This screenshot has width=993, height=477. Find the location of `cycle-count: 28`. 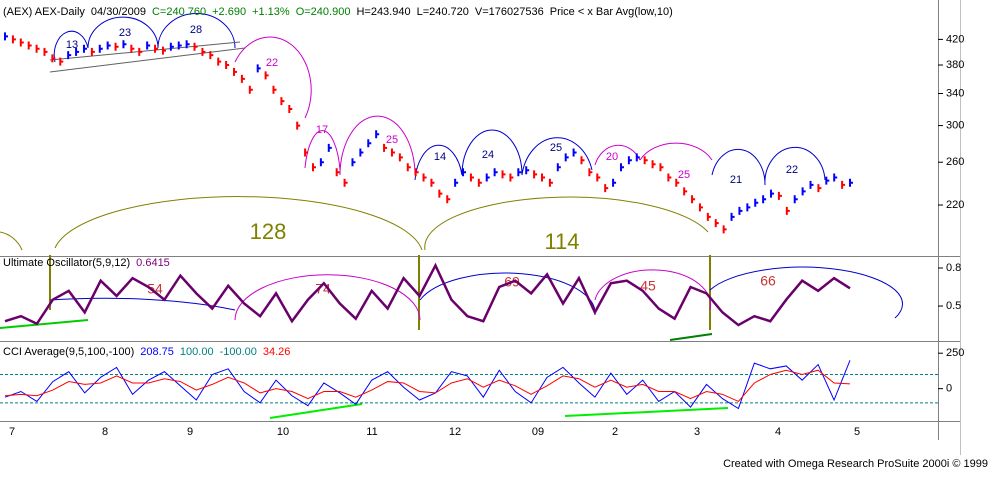

cycle-count: 28 is located at coordinates (196, 30).